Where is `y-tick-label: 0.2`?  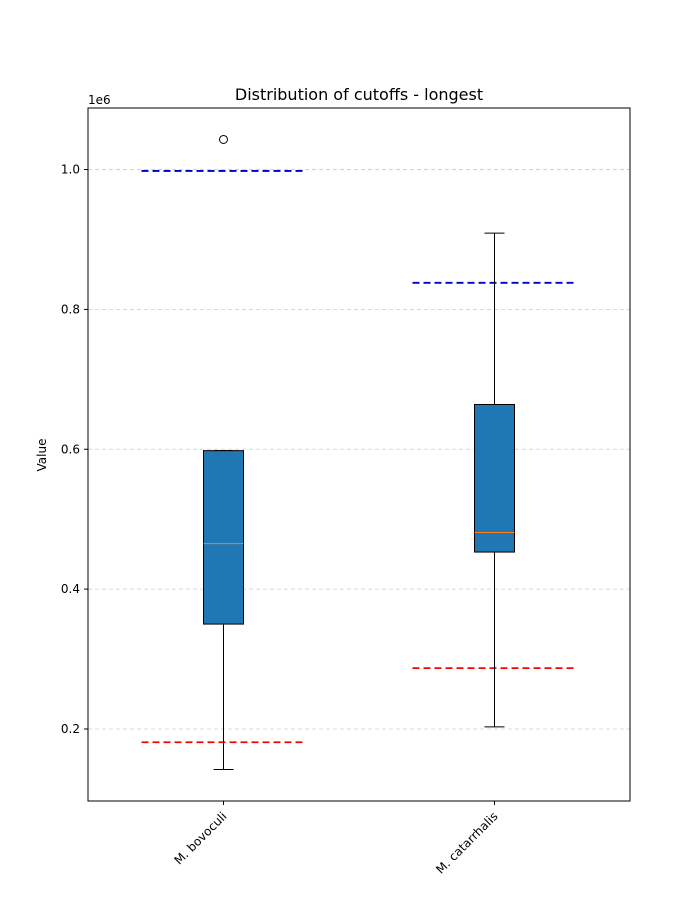
y-tick-label: 0.2 is located at coordinates (70, 729).